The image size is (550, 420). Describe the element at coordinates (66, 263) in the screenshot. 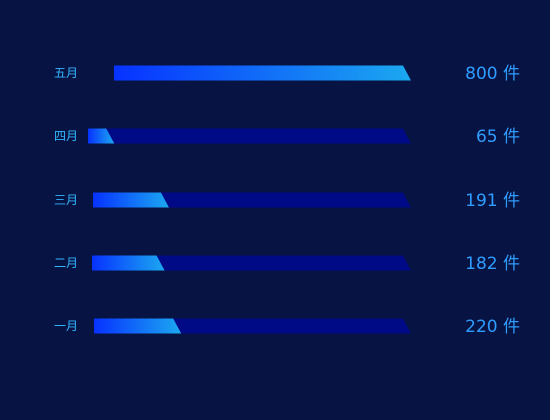

I see `category-label: 二月` at that location.